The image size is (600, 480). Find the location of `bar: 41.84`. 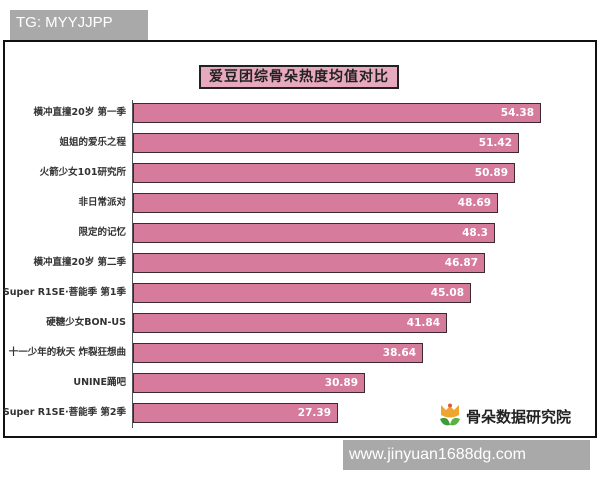

bar: 41.84 is located at coordinates (290, 323).